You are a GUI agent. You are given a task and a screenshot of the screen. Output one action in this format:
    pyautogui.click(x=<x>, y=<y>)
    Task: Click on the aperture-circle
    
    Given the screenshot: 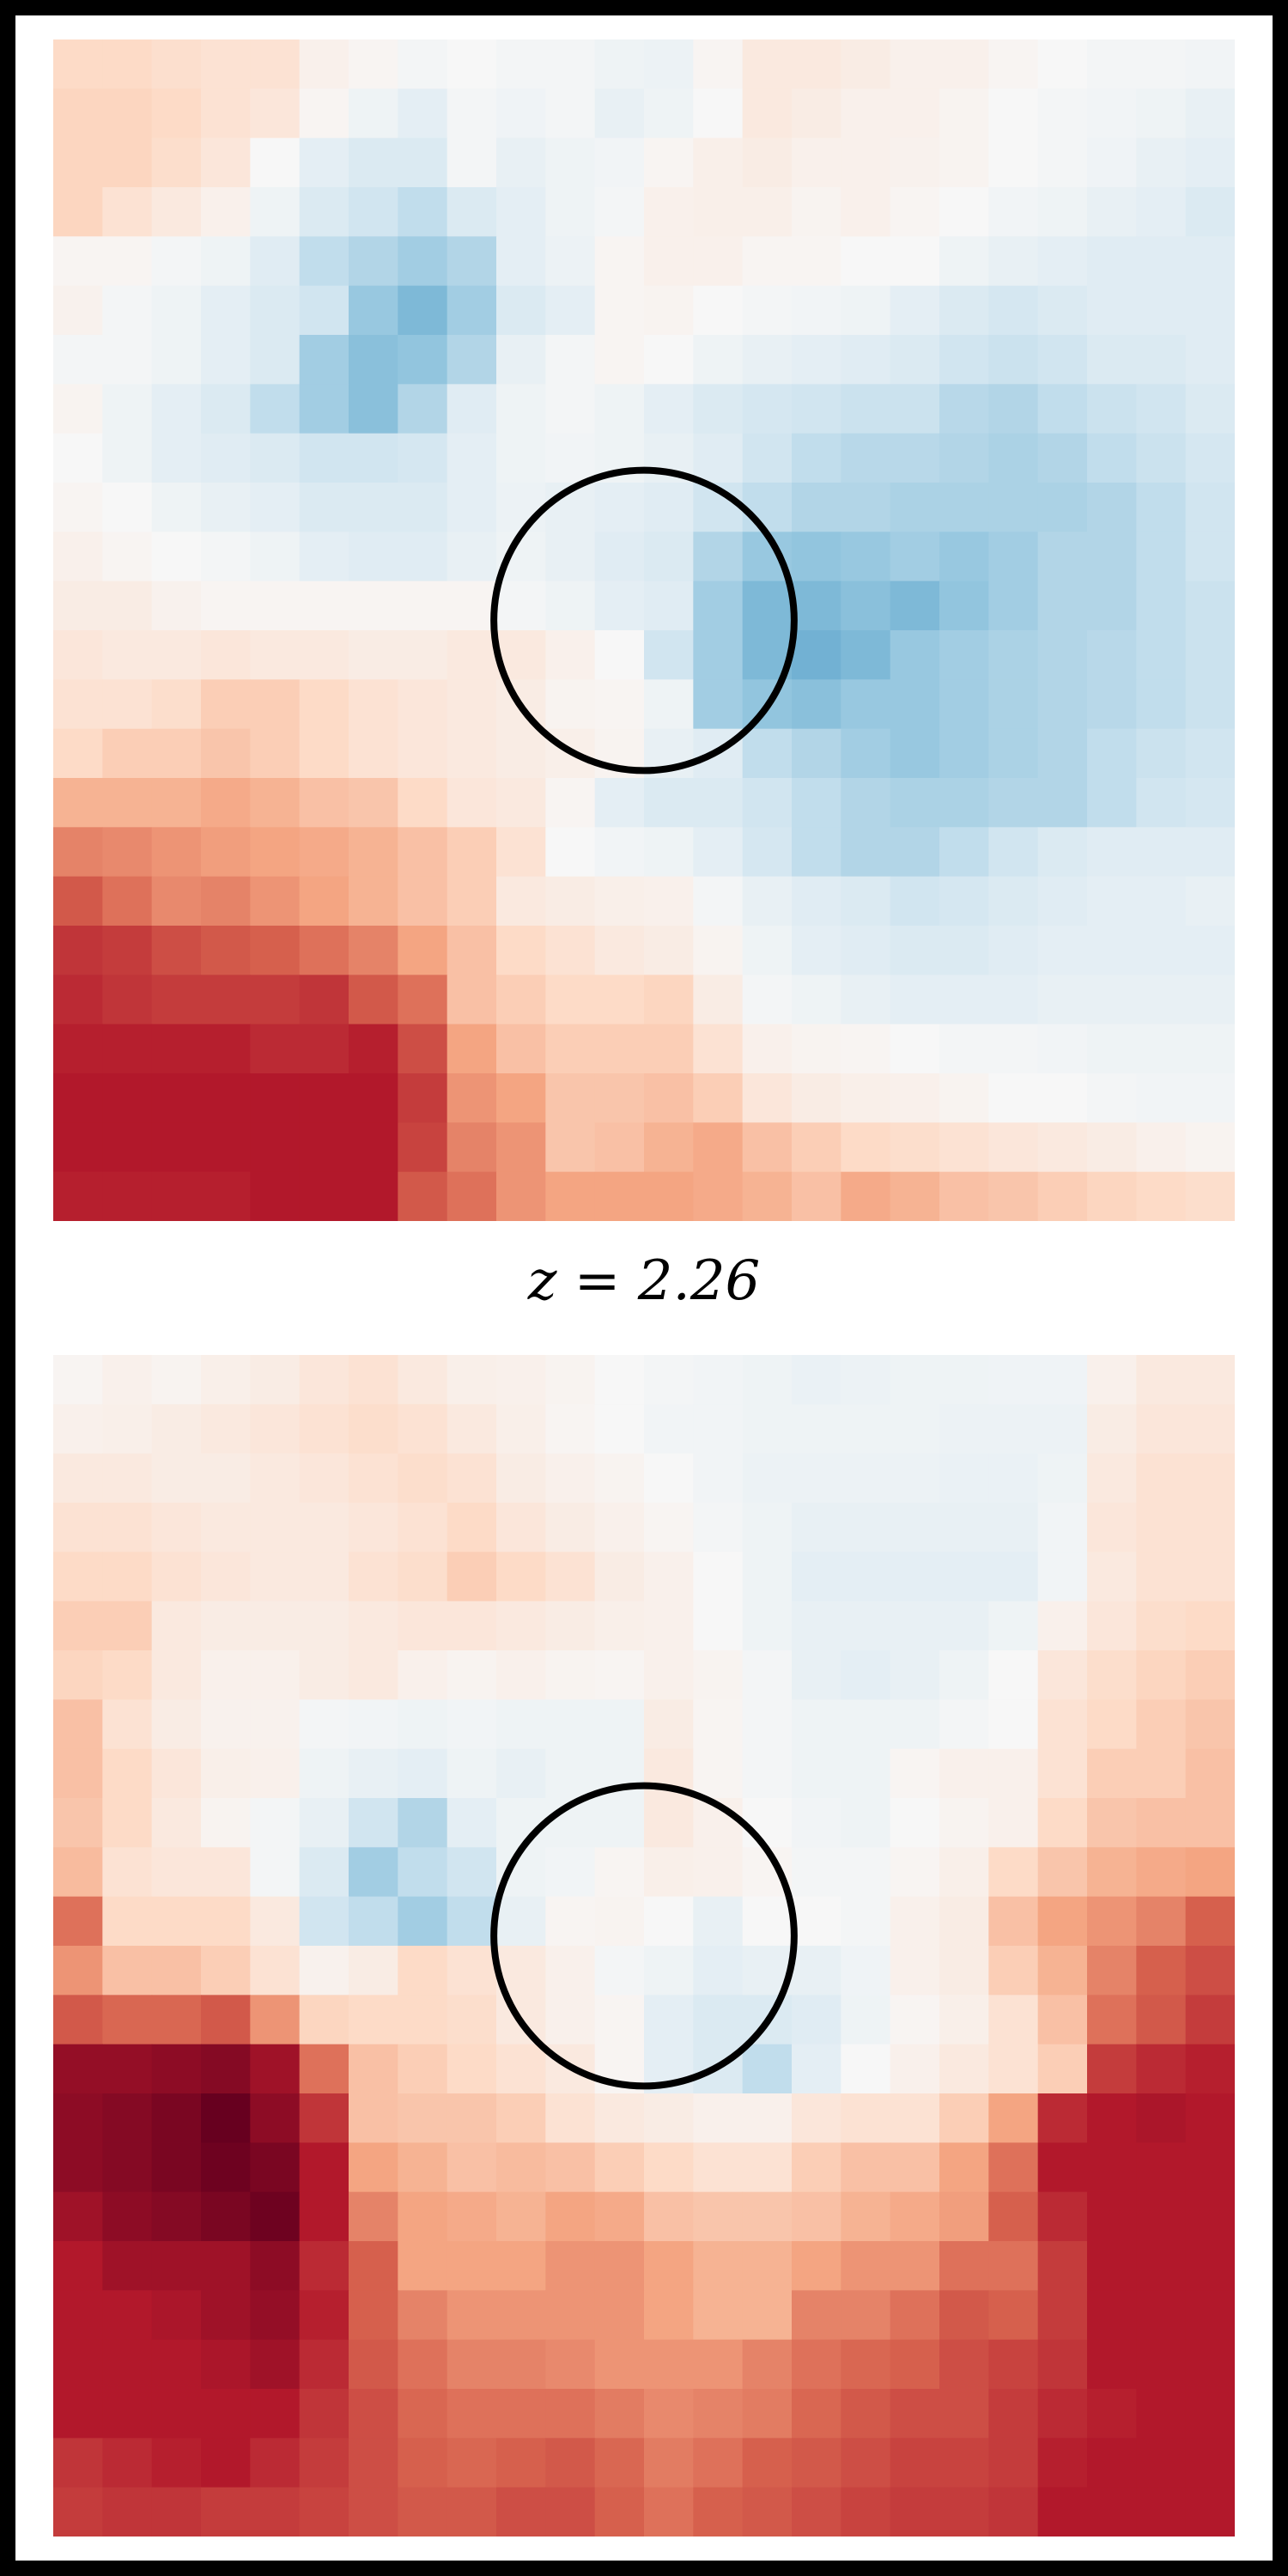 What is the action you would take?
    pyautogui.click(x=644, y=1936)
    